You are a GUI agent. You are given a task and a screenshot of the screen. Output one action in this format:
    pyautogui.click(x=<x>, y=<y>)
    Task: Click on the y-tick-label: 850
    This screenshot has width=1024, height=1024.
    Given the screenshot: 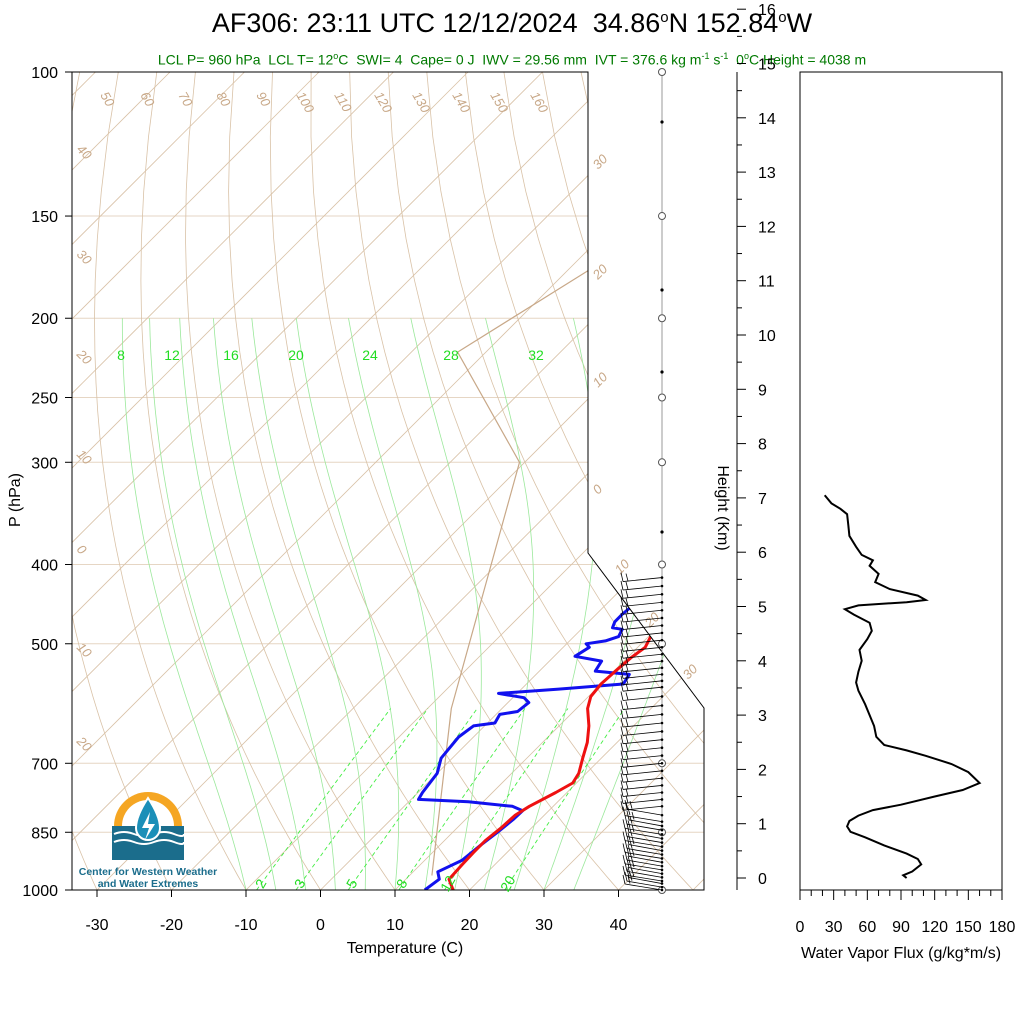 What is the action you would take?
    pyautogui.click(x=44, y=833)
    